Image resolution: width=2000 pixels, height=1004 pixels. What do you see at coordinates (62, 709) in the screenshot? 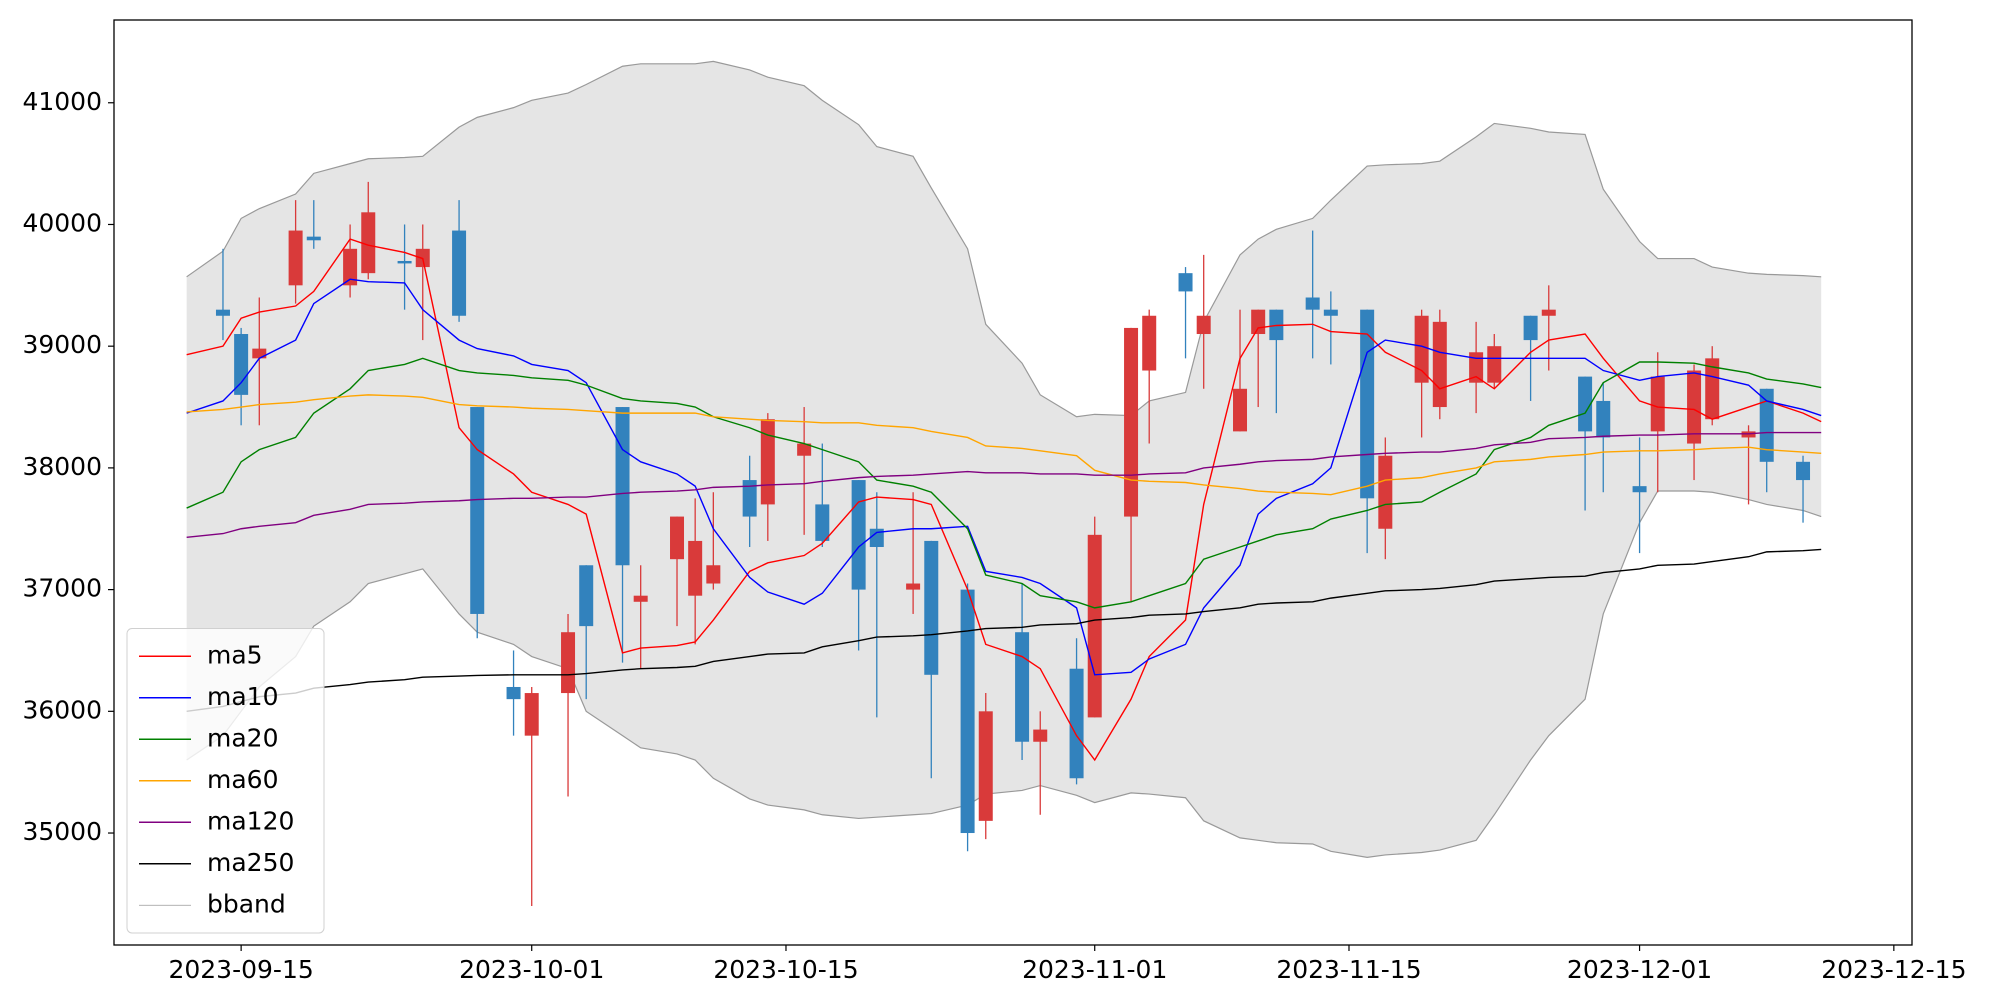
I see `y-tick-label: 36000` at bounding box center [62, 709].